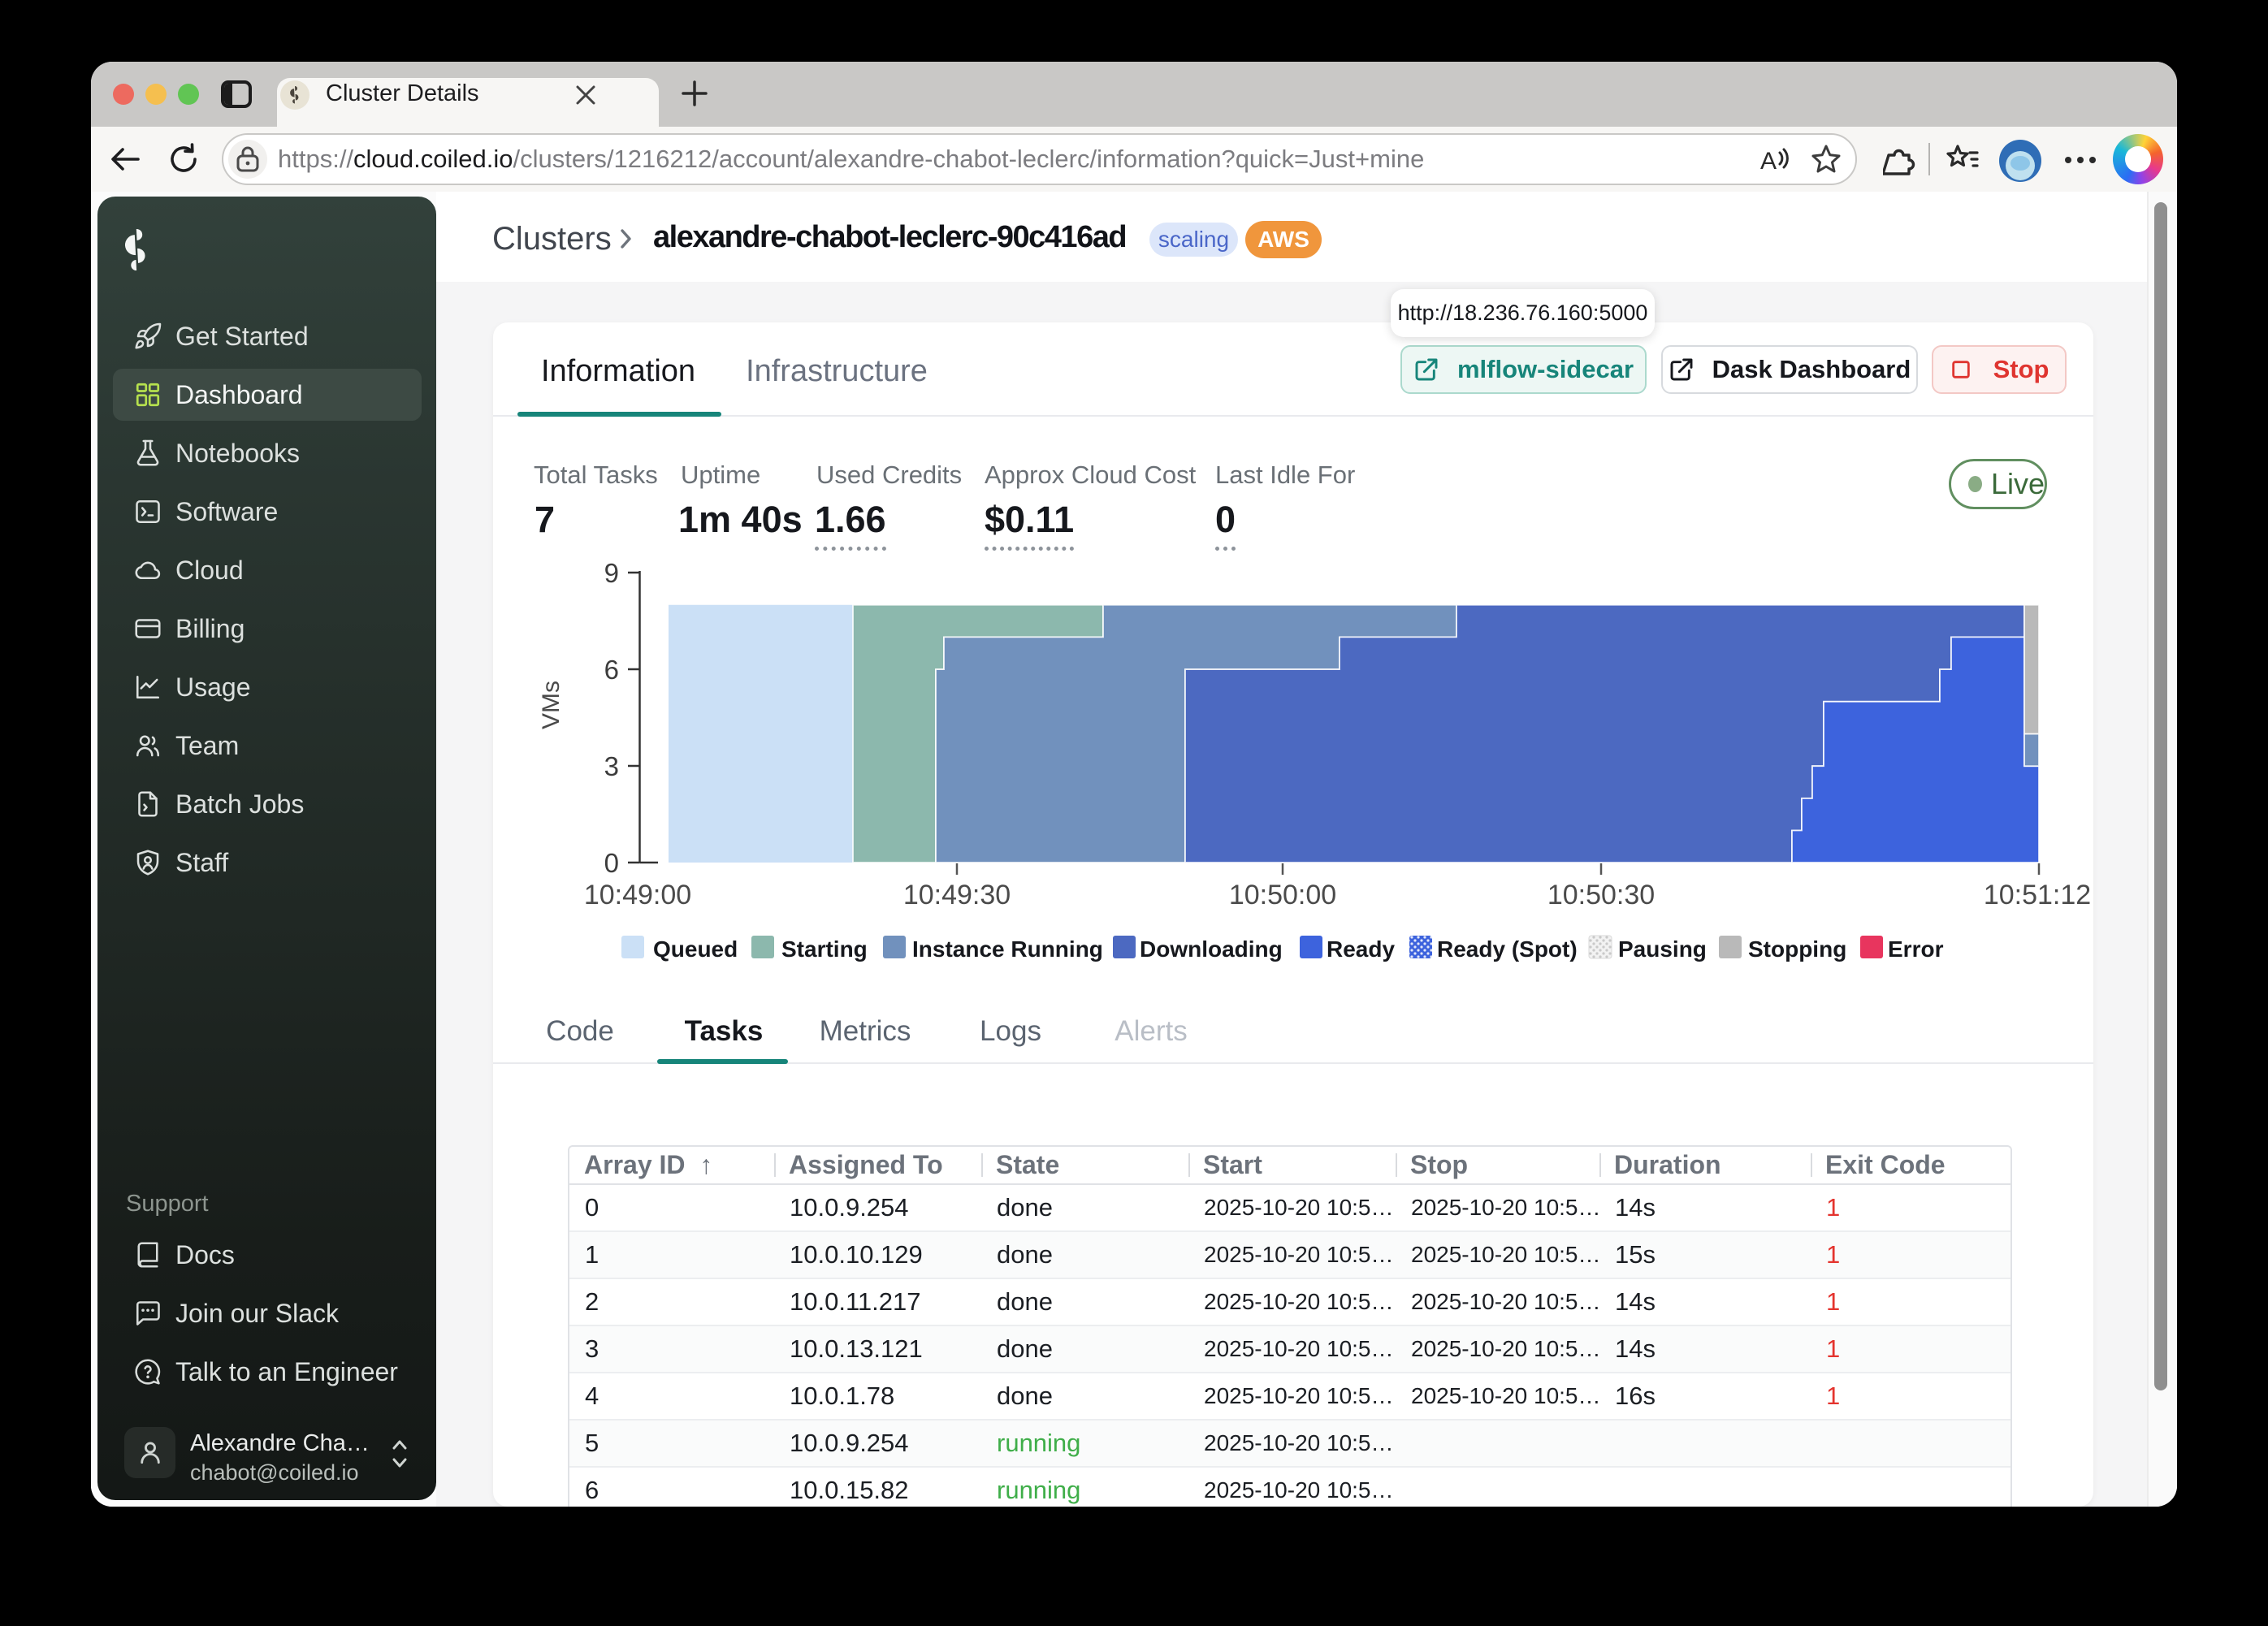  Describe the element at coordinates (2037, 895) in the screenshot. I see `svg-text: 10:51:12` at that location.